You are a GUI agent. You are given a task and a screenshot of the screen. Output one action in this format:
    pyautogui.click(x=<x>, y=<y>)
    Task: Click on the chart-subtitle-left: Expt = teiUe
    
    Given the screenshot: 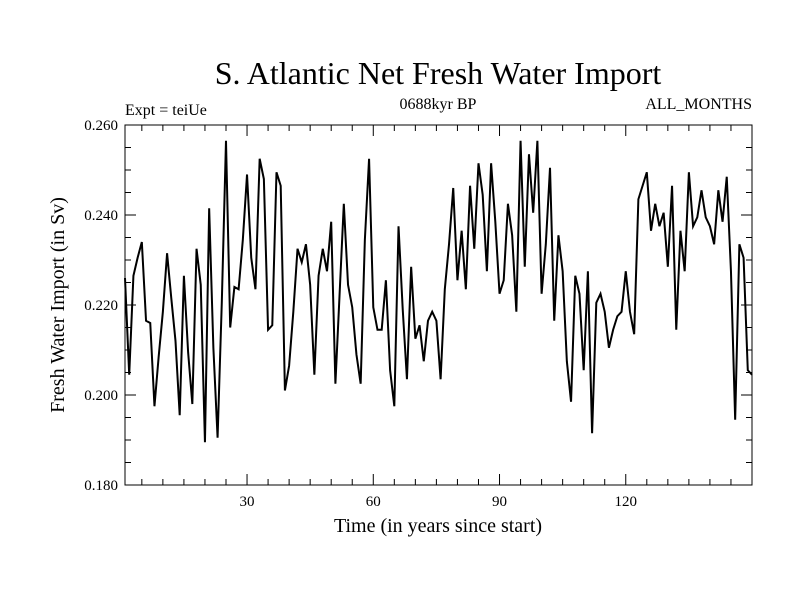 What is the action you would take?
    pyautogui.click(x=166, y=110)
    